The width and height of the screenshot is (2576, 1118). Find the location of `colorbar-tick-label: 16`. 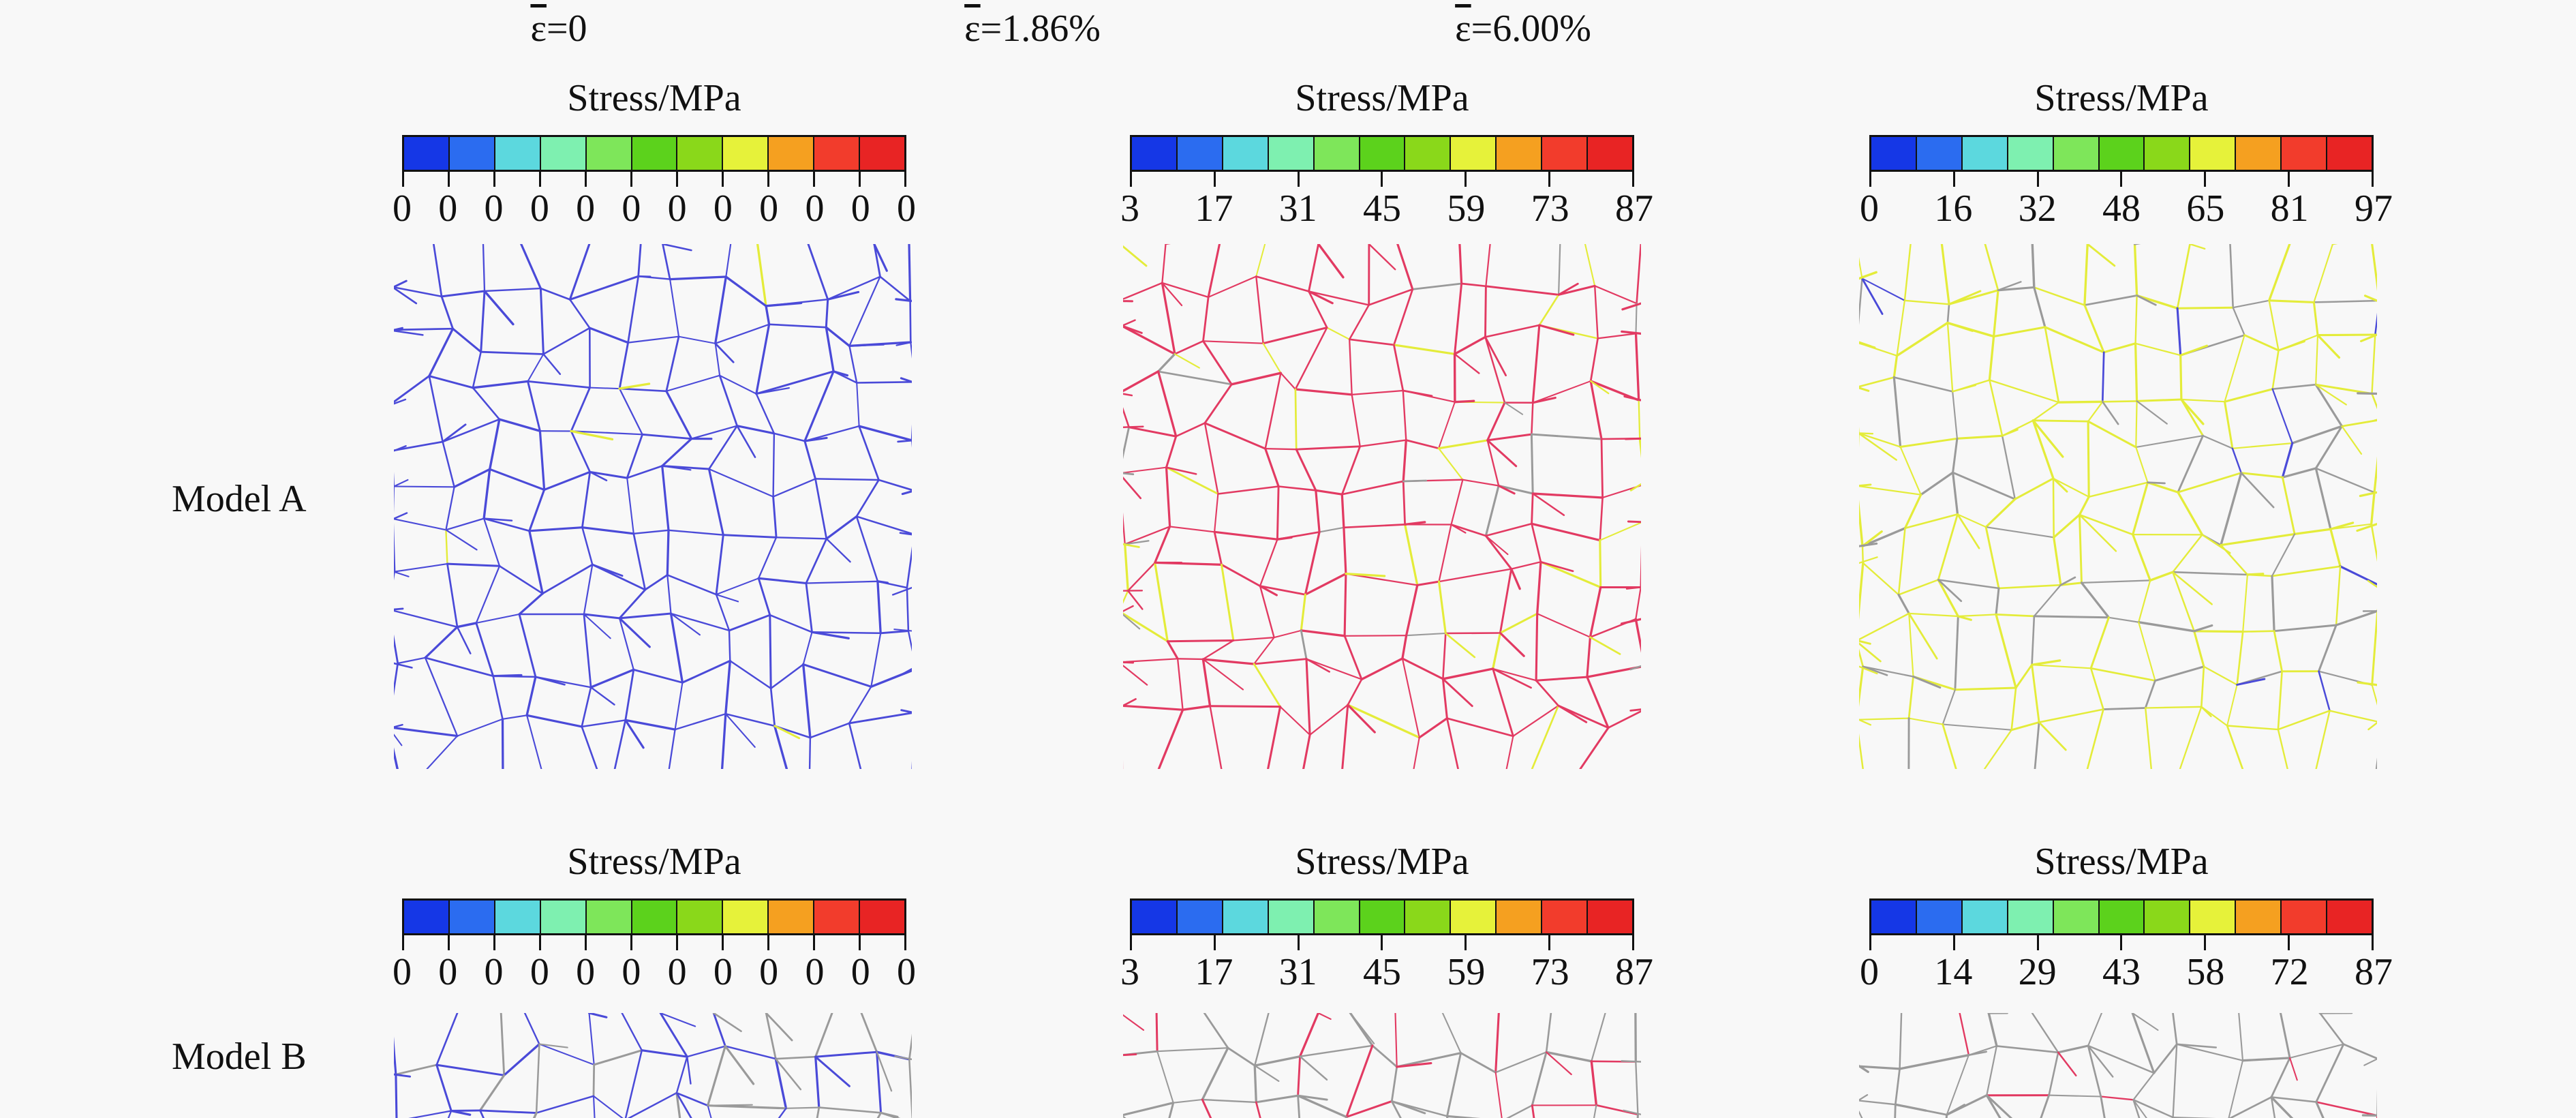

colorbar-tick-label: 16 is located at coordinates (1953, 209).